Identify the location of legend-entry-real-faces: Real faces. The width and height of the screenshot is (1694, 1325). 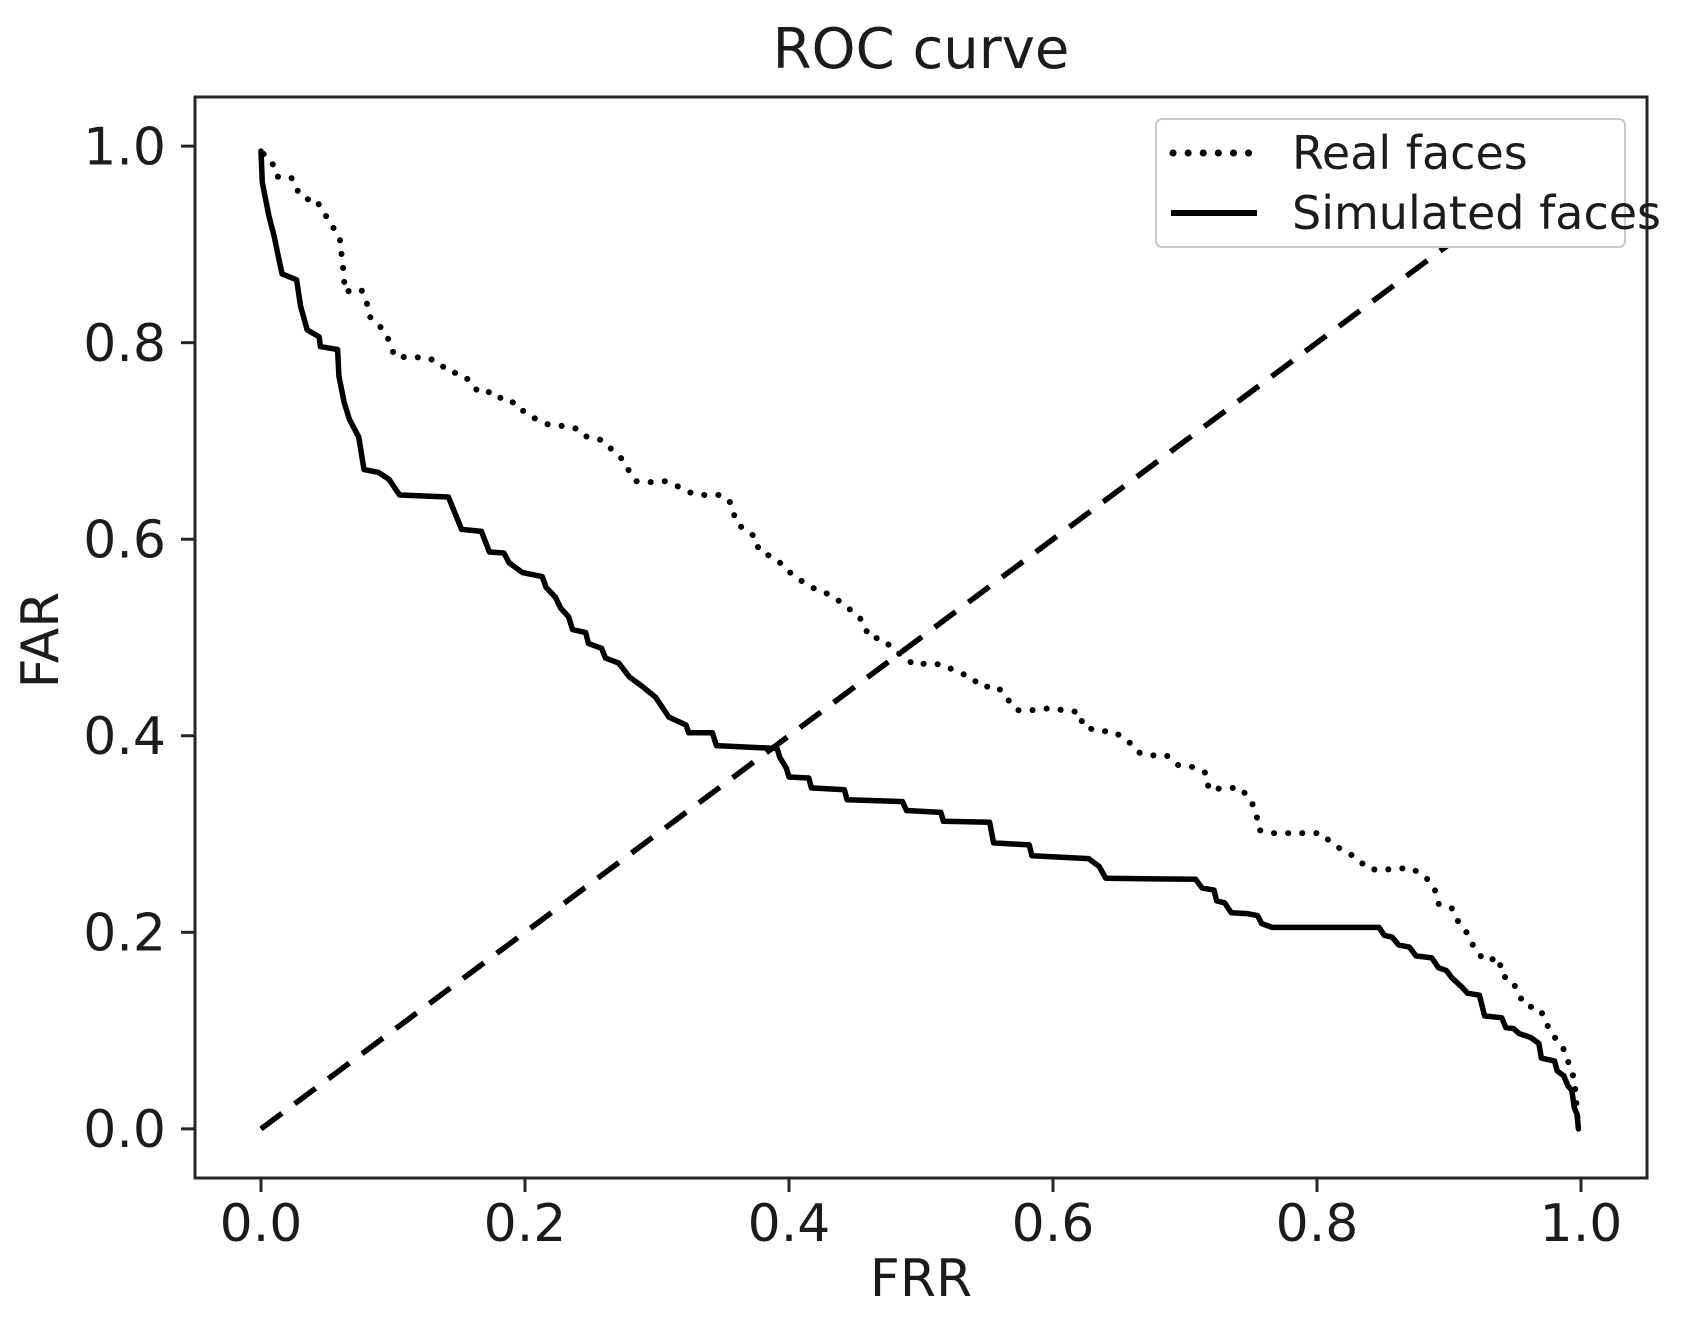
(1390, 153).